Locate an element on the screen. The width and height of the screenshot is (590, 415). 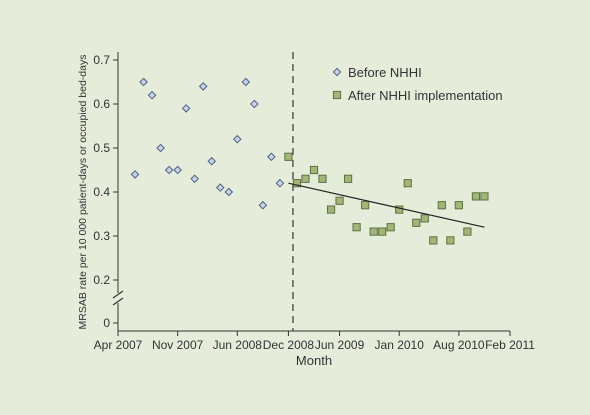
legend-before-label: Before NHHI is located at coordinates (385, 72).